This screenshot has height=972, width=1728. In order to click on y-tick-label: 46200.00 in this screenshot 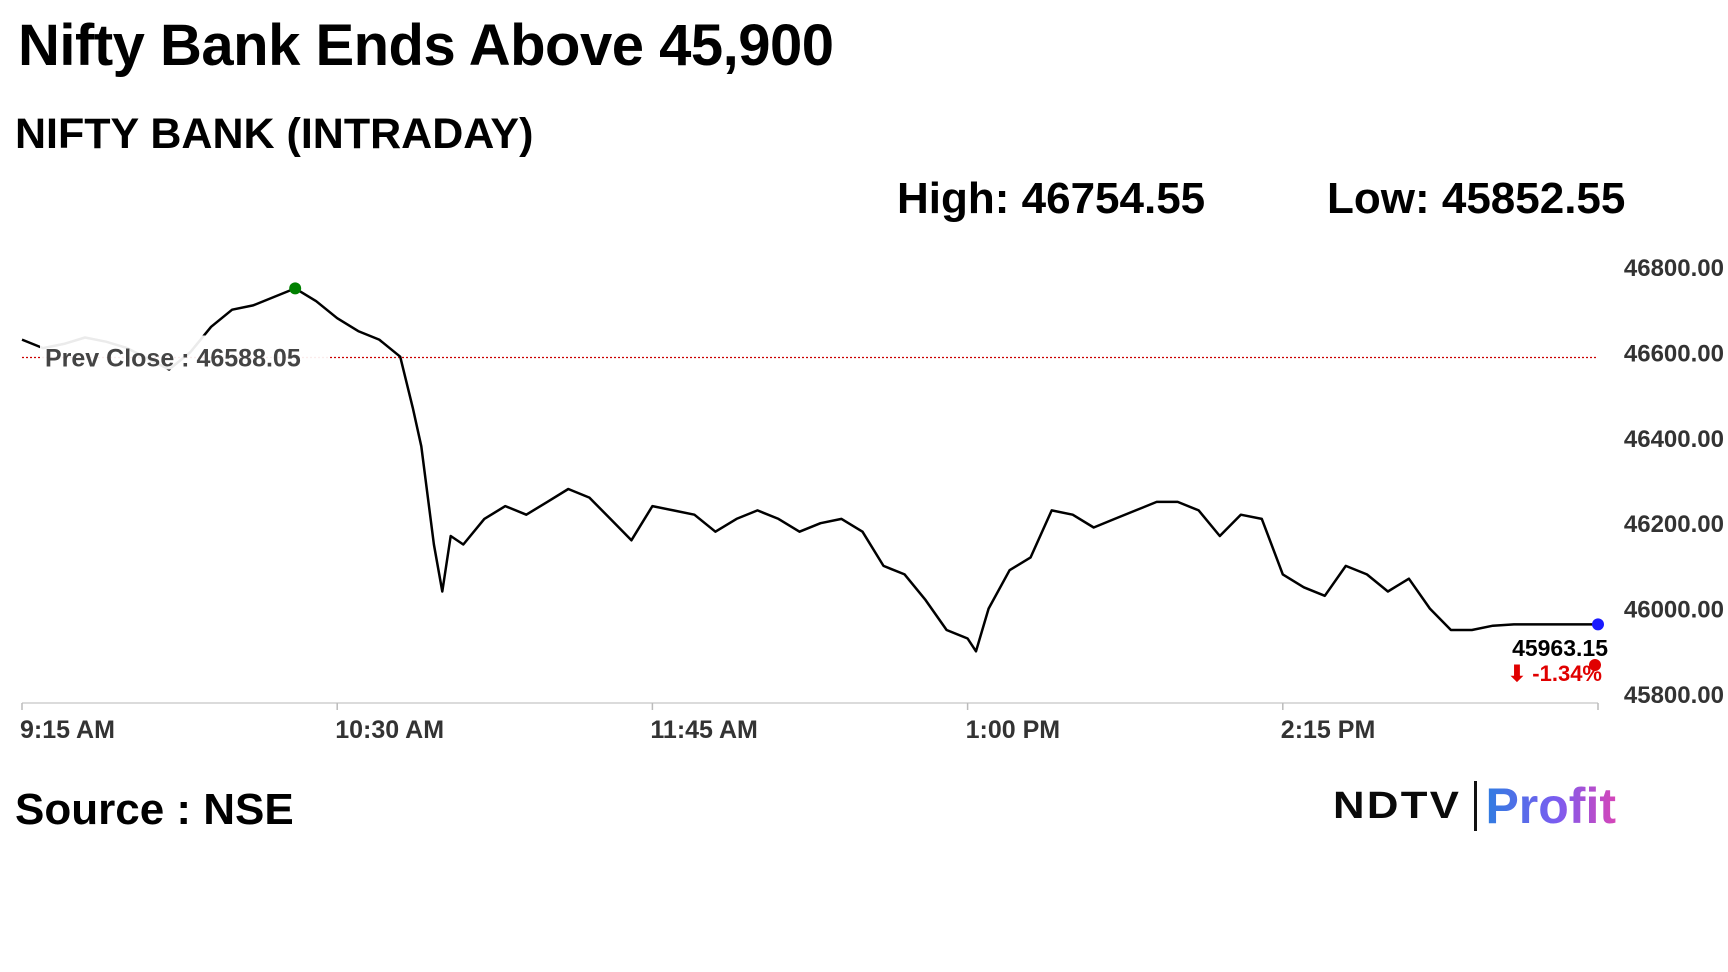, I will do `click(1674, 524)`.